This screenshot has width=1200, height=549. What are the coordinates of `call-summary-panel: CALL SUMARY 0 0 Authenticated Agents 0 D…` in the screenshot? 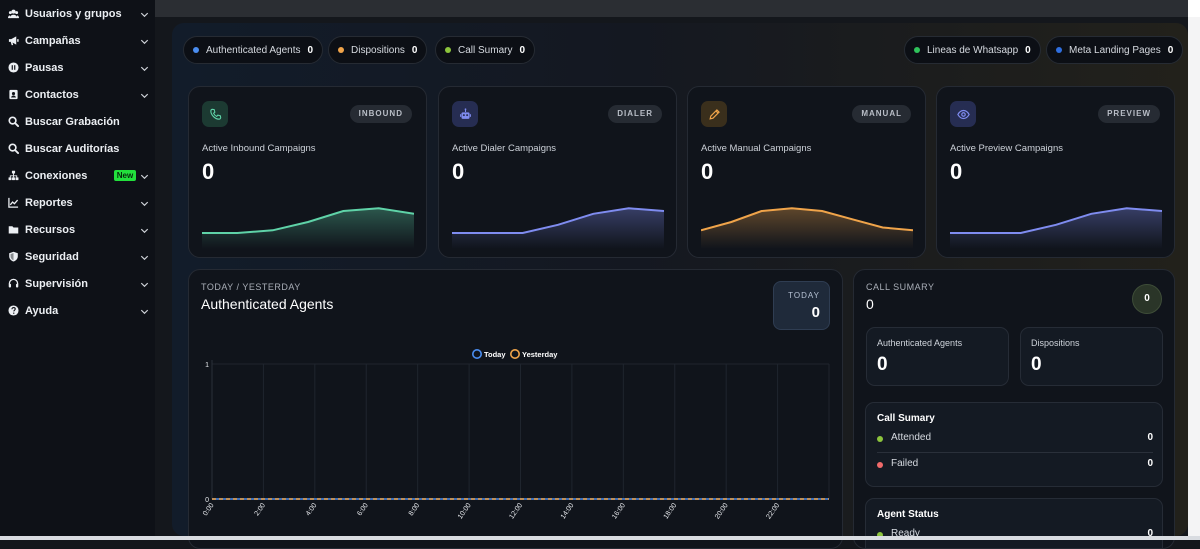 It's located at (1014, 409).